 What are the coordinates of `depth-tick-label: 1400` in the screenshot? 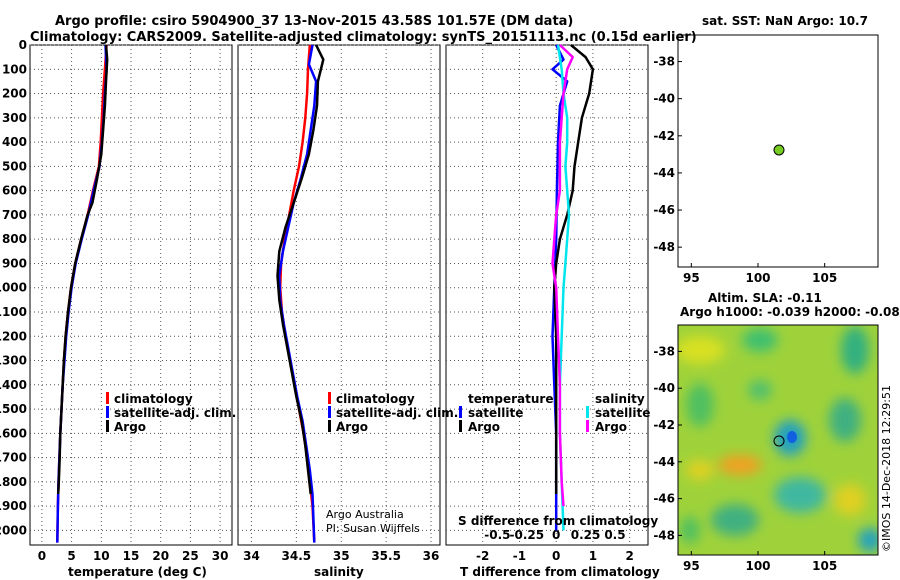 It's located at (13, 385).